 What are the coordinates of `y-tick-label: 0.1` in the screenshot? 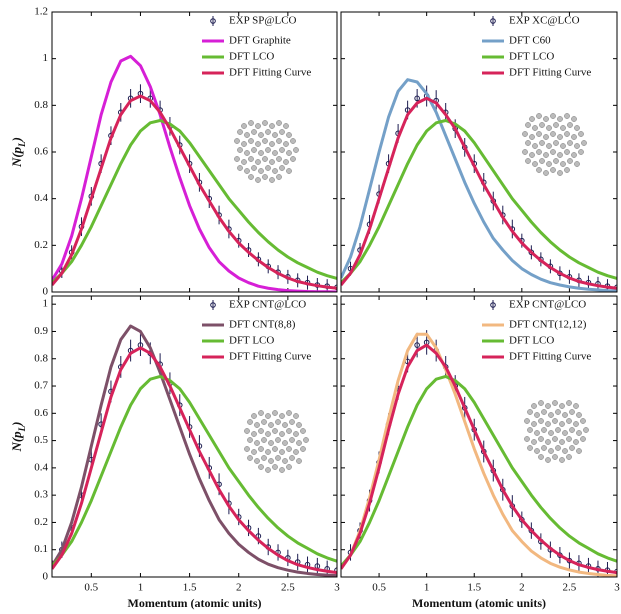 It's located at (41, 549).